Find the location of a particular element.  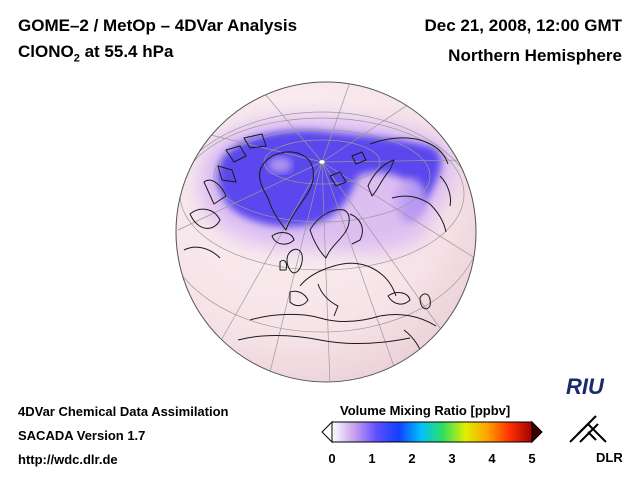

dlr-logo-mark is located at coordinates (588, 429).